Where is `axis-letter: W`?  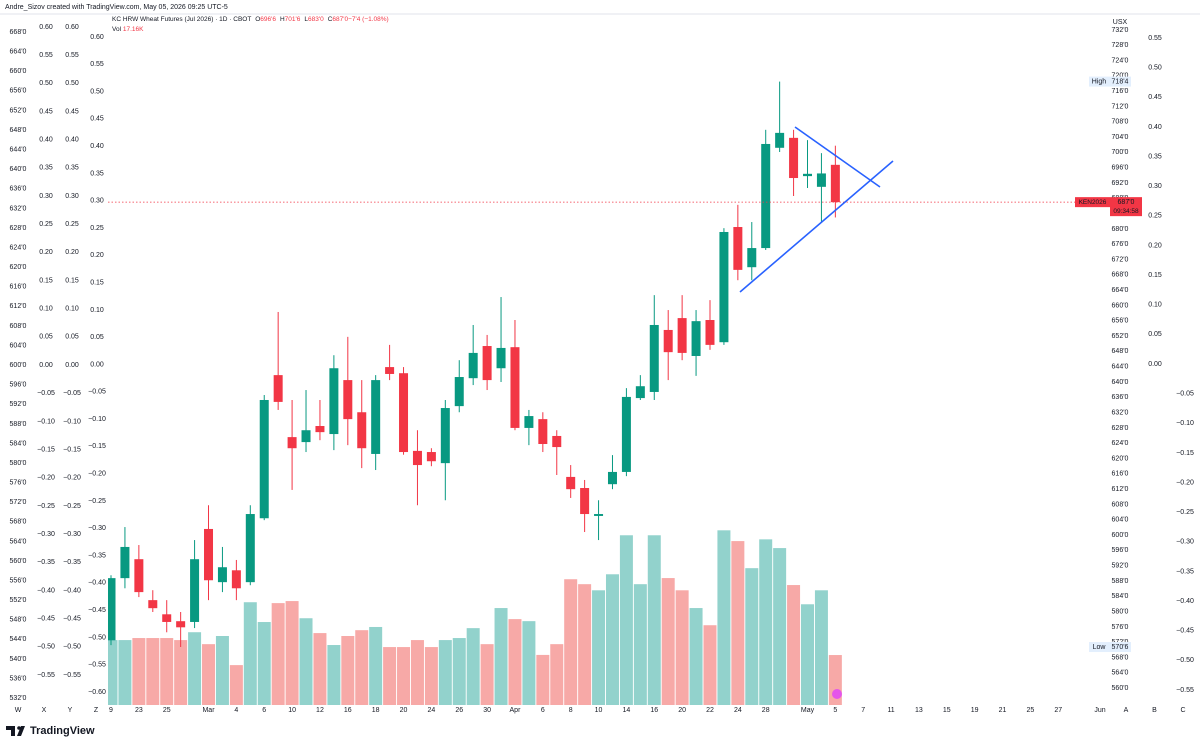
axis-letter: W is located at coordinates (18, 710).